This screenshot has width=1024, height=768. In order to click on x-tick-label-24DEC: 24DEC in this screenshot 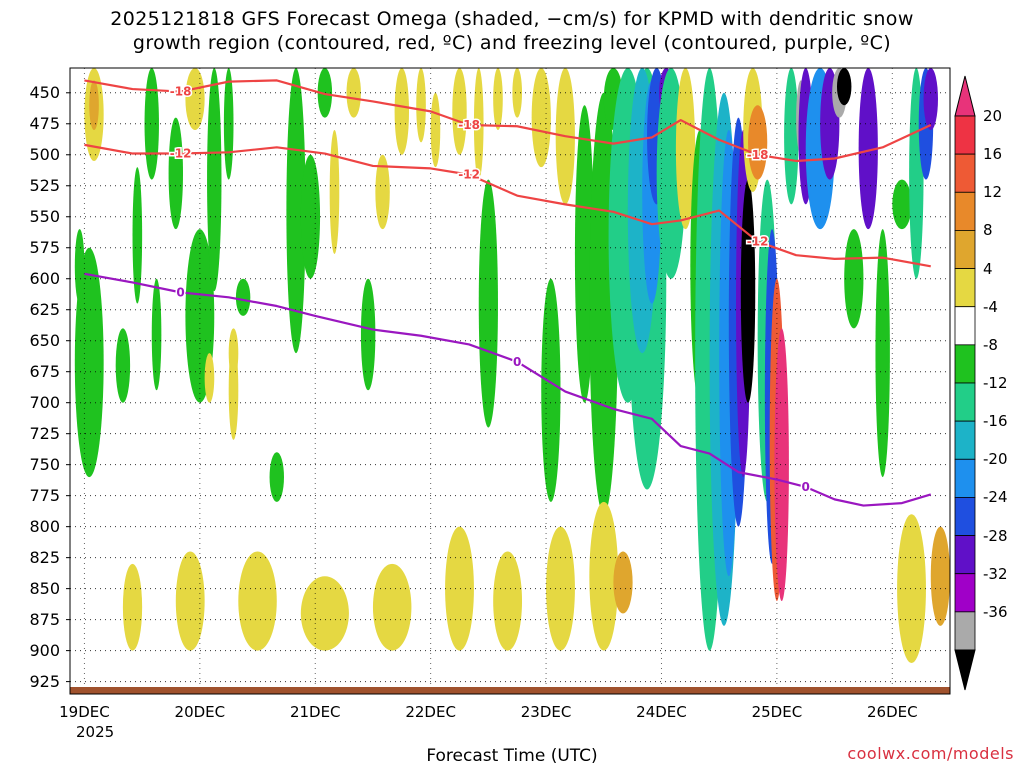, I will do `click(661, 712)`.